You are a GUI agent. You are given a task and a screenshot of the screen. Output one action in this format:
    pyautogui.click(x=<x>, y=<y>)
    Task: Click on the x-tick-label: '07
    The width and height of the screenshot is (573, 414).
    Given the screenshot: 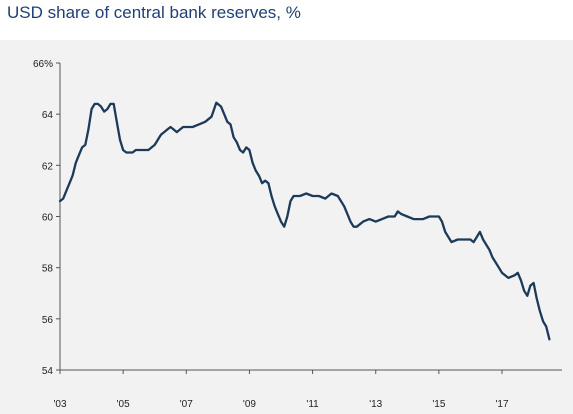 What is the action you would take?
    pyautogui.click(x=186, y=404)
    